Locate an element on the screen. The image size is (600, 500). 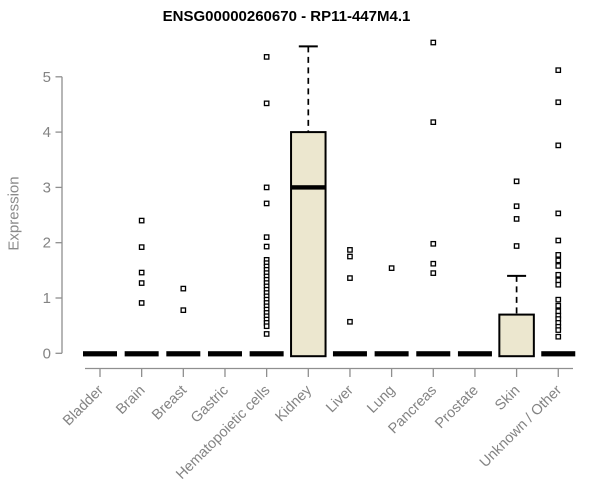
y-tick-label: 5 is located at coordinates (47, 77).